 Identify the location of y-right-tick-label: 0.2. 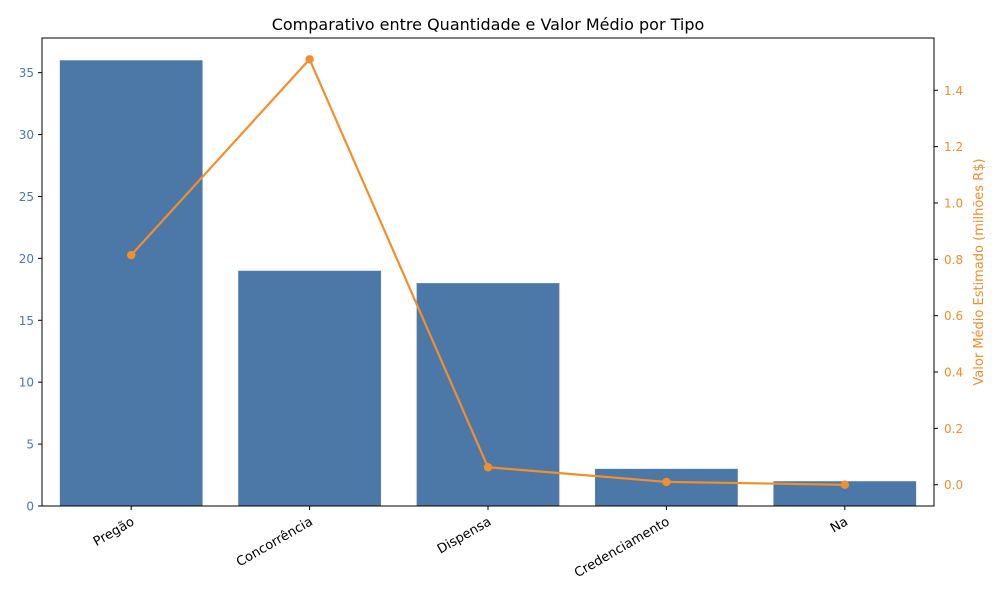
(953, 429).